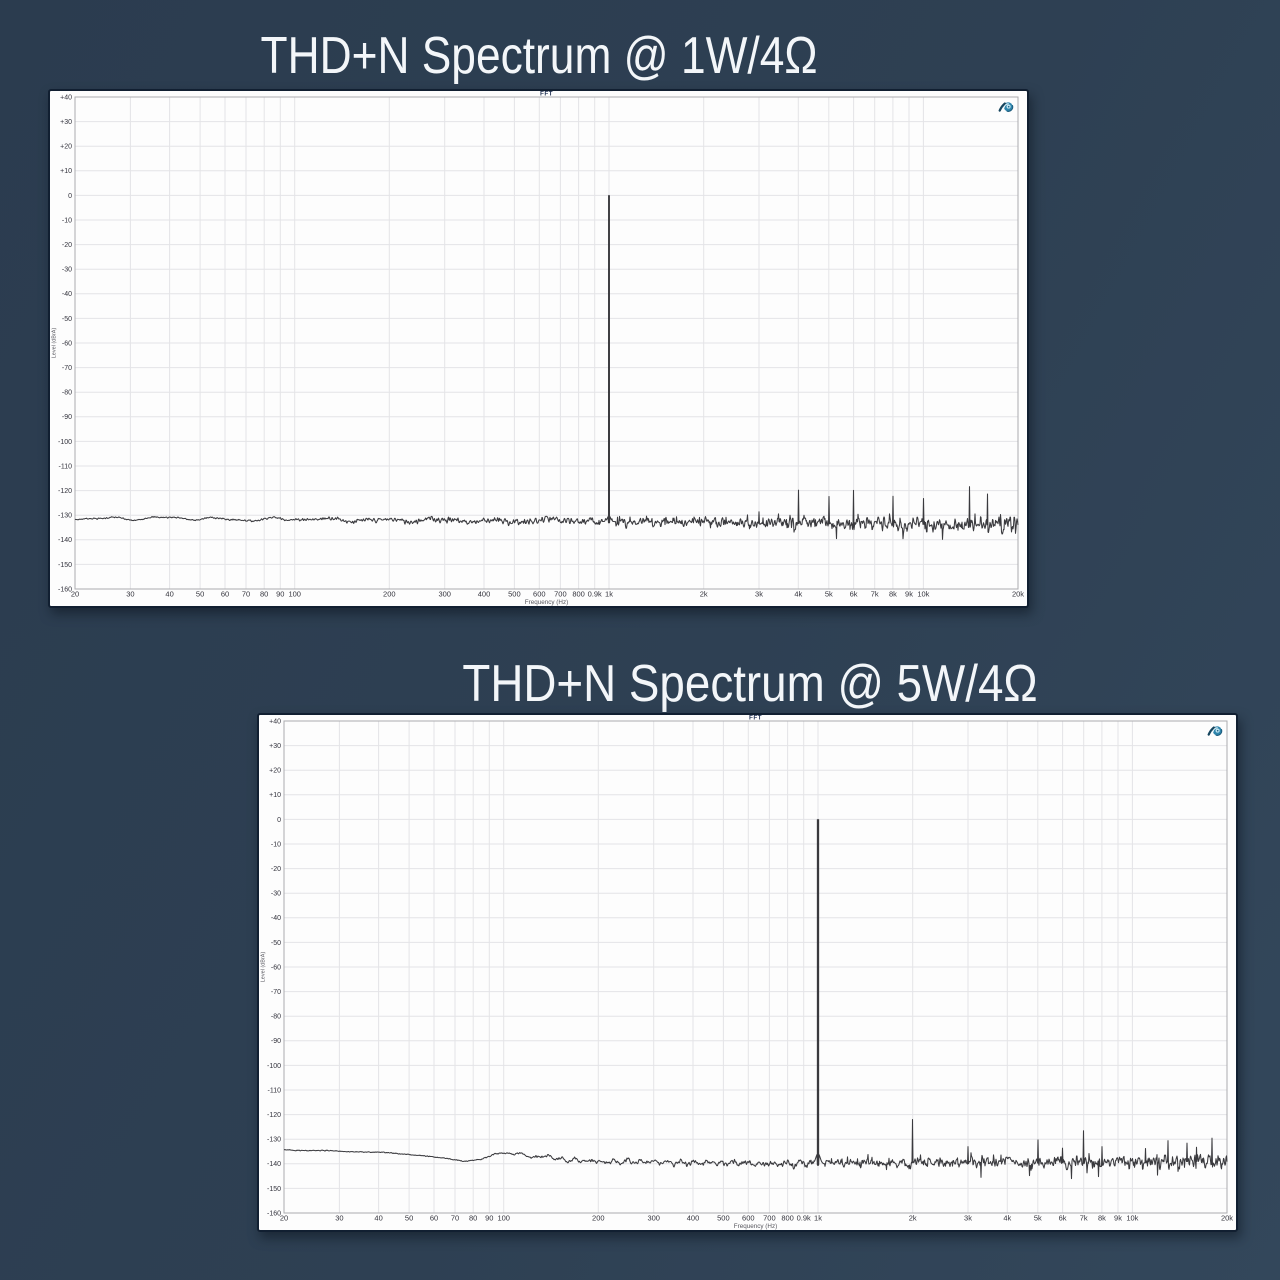 The width and height of the screenshot is (1280, 1280). Describe the element at coordinates (274, 1140) in the screenshot. I see `svg-text: -130` at that location.